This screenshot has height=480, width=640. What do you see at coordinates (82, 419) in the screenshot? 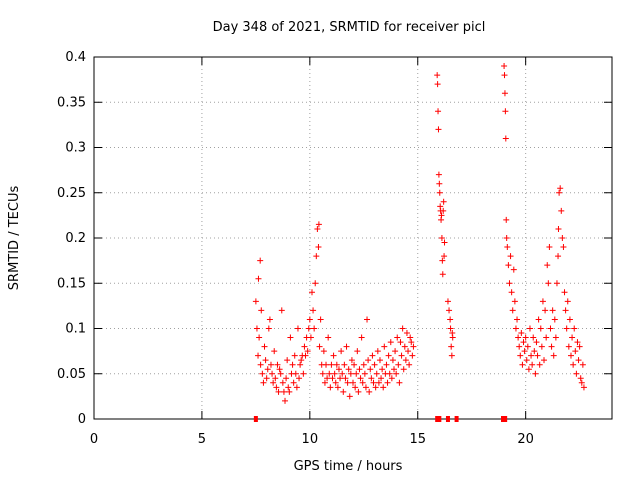
I see `y-tick-label: 0` at bounding box center [82, 419].